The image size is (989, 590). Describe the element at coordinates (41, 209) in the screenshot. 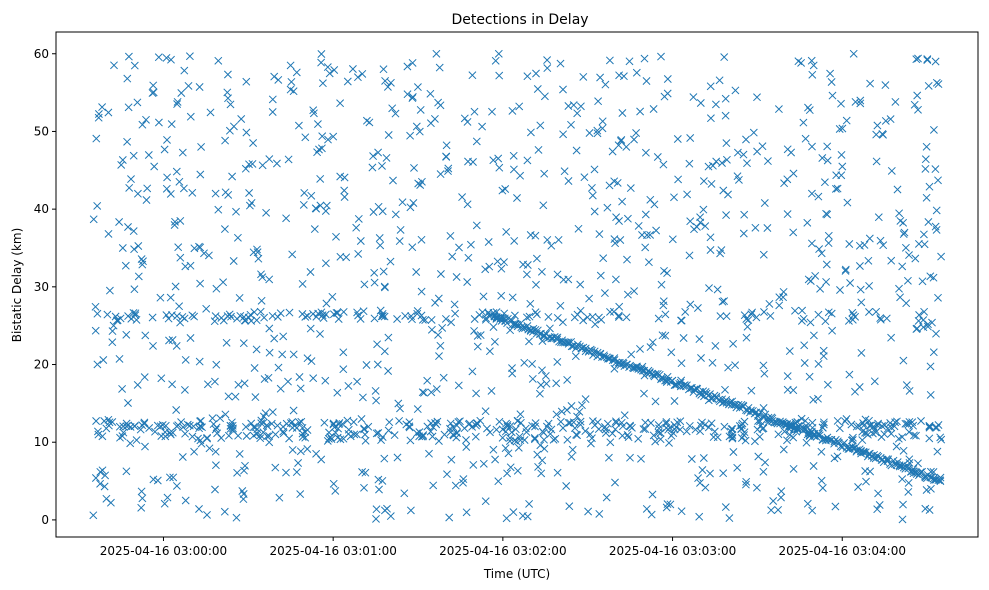

I see `y-tick-label: 40` at that location.